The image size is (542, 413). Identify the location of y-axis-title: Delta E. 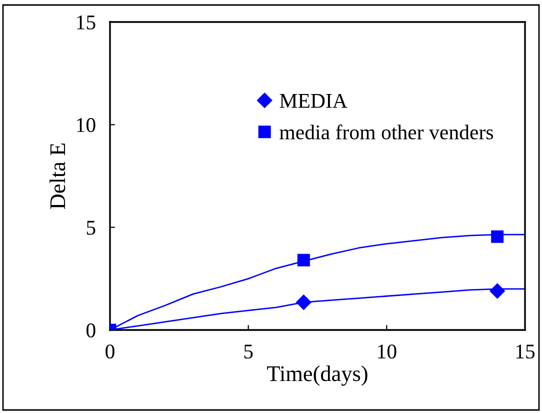
(58, 176).